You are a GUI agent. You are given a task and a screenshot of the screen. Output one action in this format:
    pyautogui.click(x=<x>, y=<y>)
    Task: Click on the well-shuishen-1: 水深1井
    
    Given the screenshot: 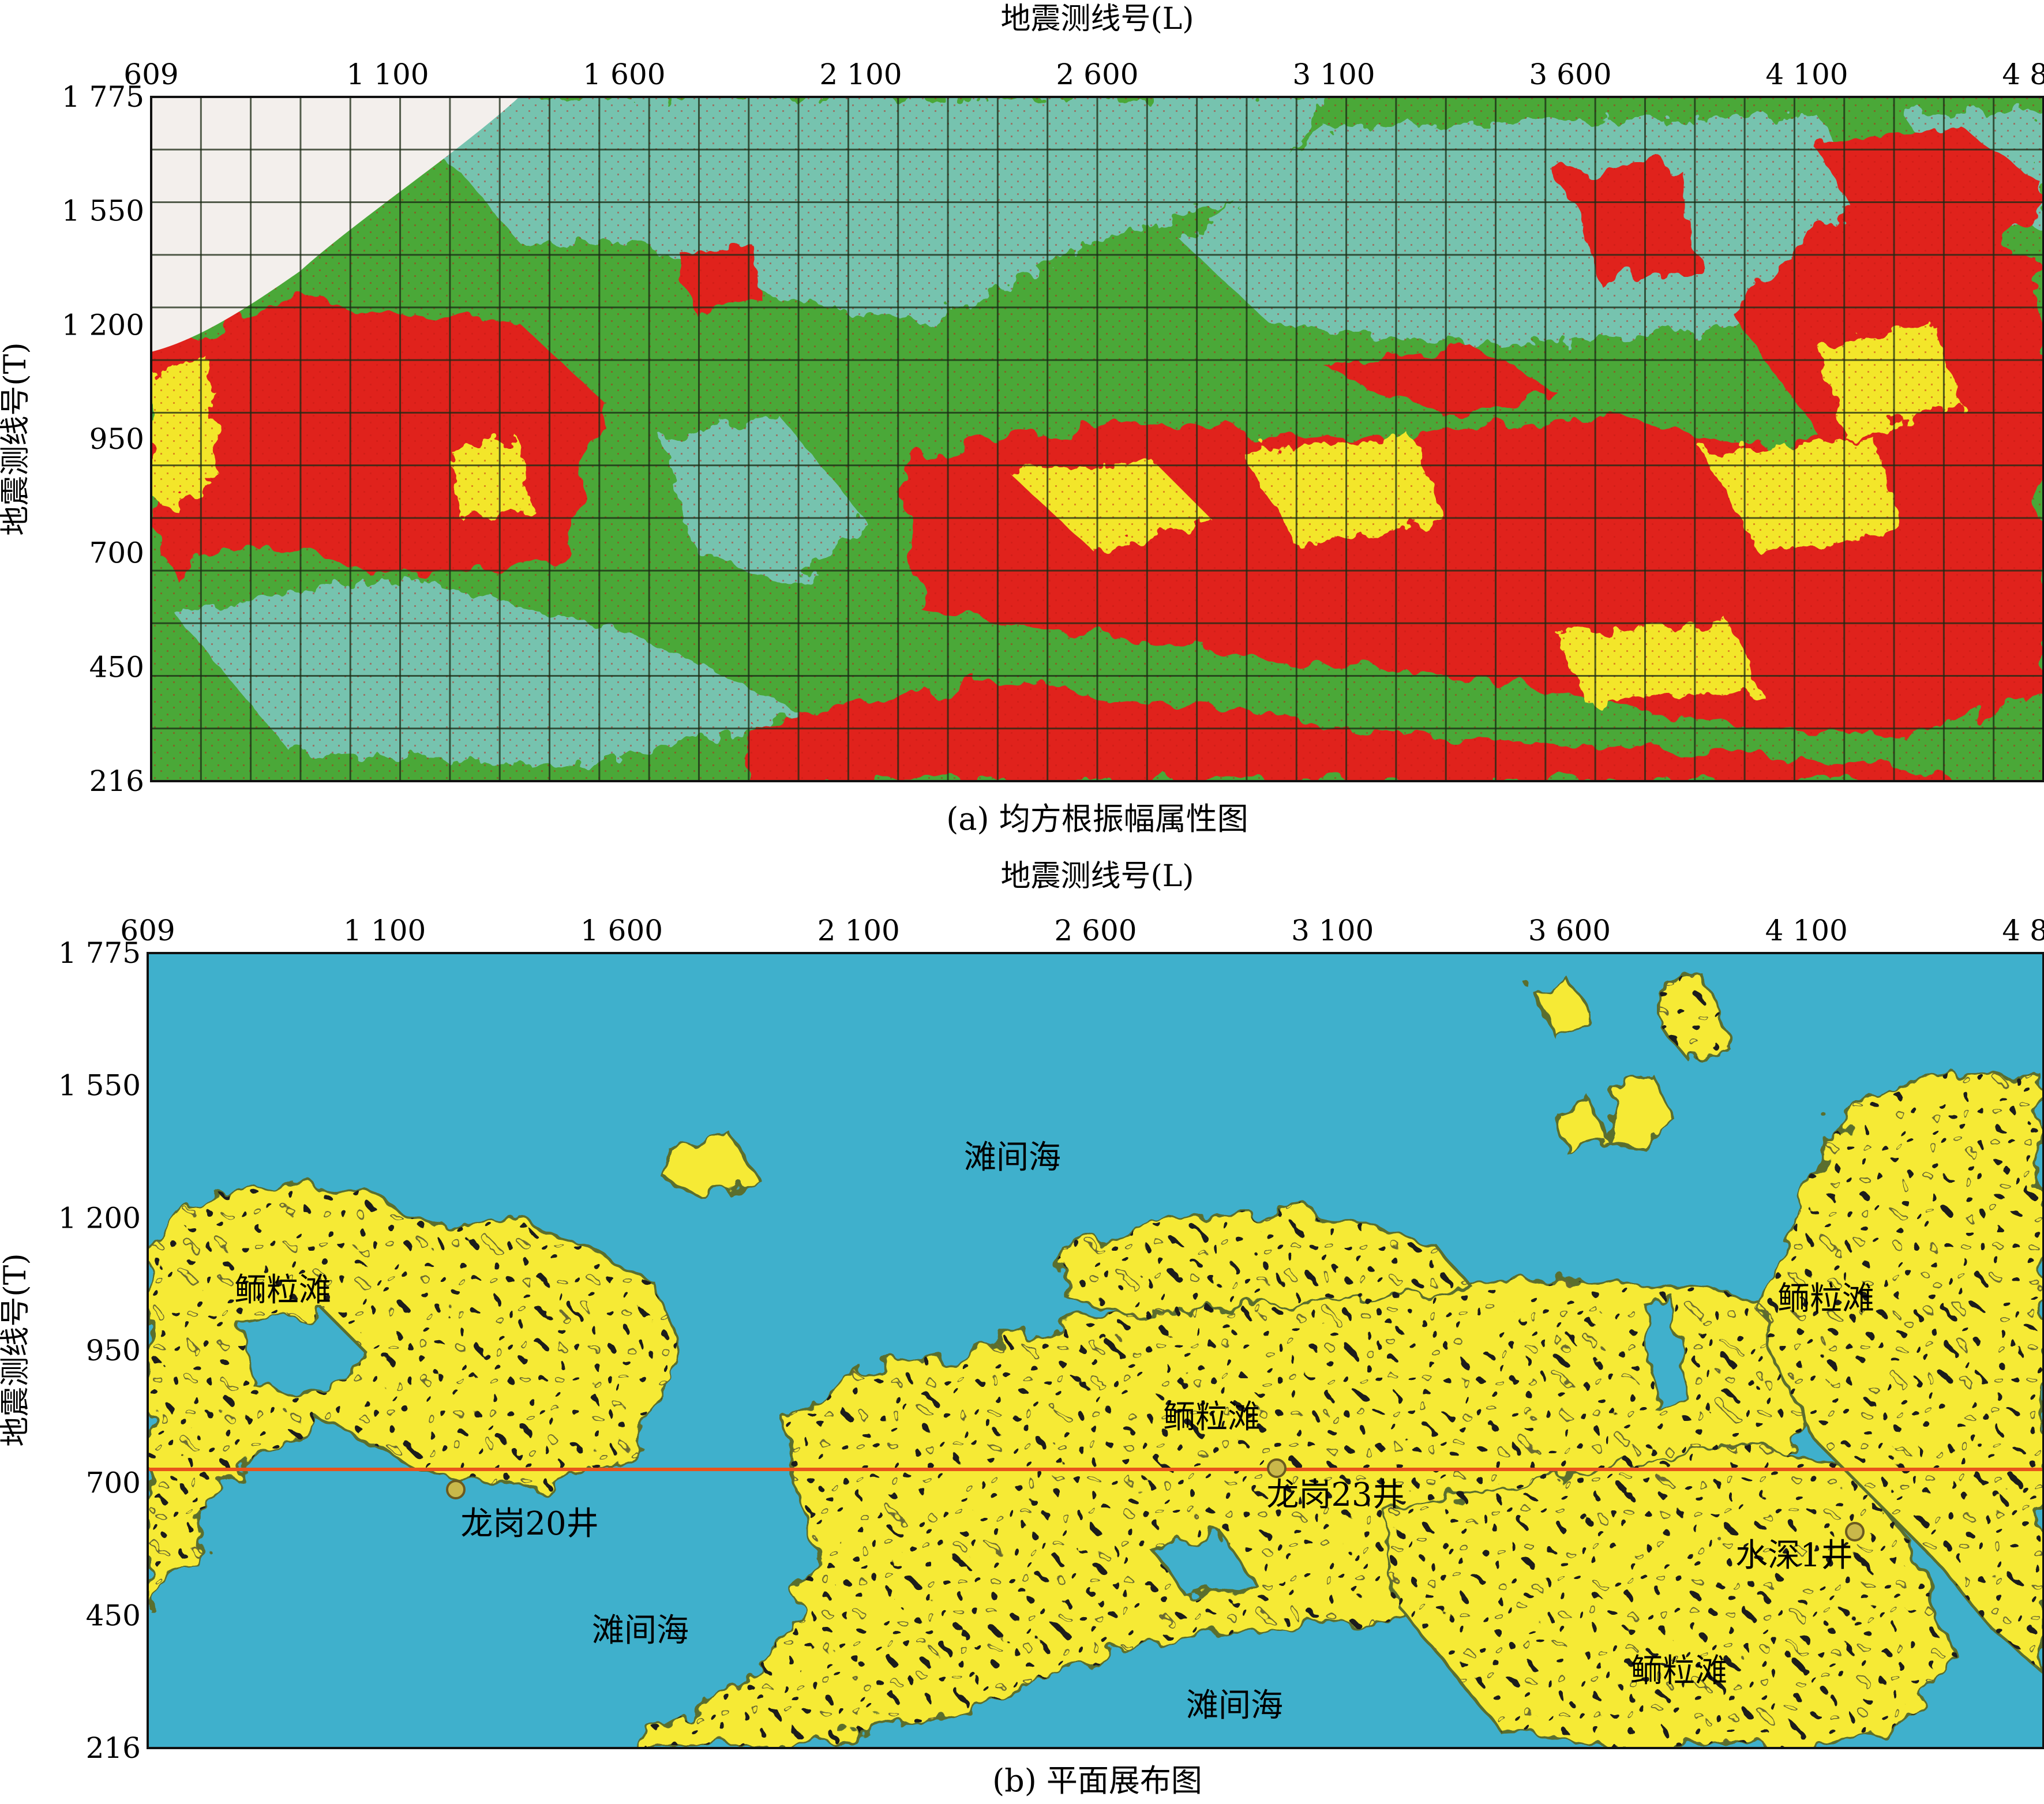 What is the action you would take?
    pyautogui.click(x=1800, y=1548)
    